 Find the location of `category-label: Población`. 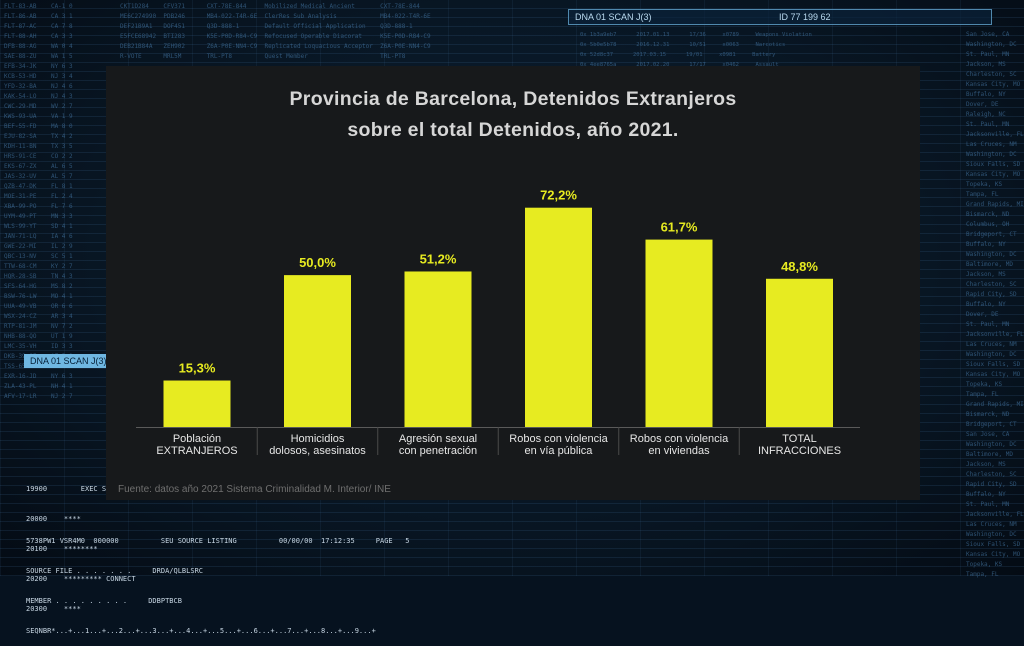

category-label: Población is located at coordinates (197, 439).